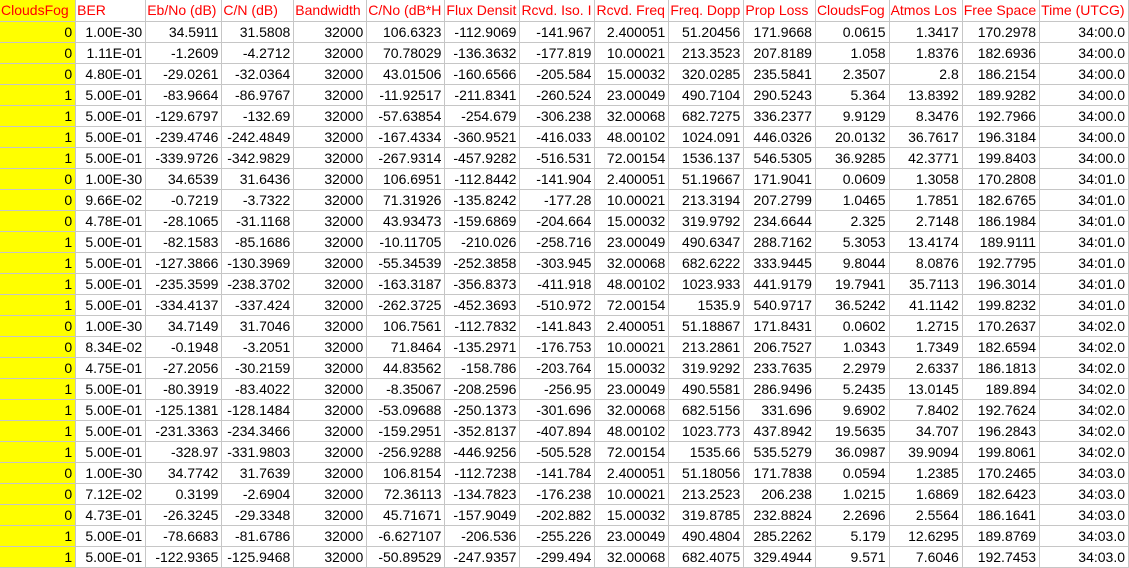 Image resolution: width=1129 pixels, height=568 pixels. Describe the element at coordinates (706, 263) in the screenshot. I see `table-cell: 682.6222` at that location.